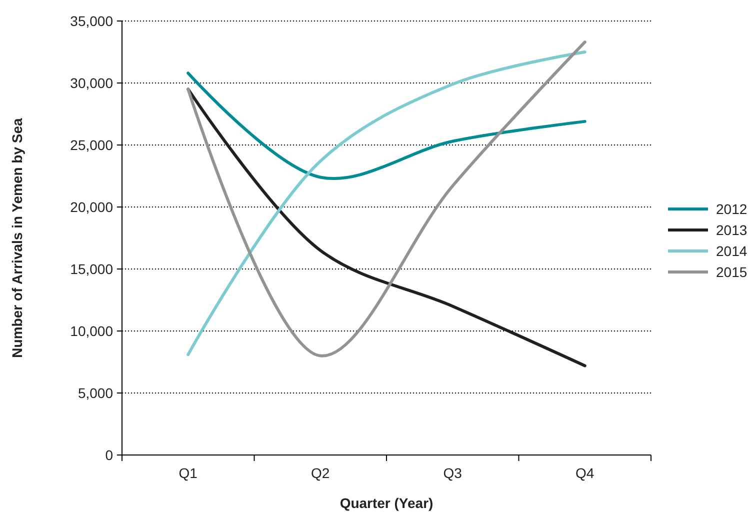 The height and width of the screenshot is (512, 751). Describe the element at coordinates (92, 268) in the screenshot. I see `y-tick-label: 15,000` at that location.